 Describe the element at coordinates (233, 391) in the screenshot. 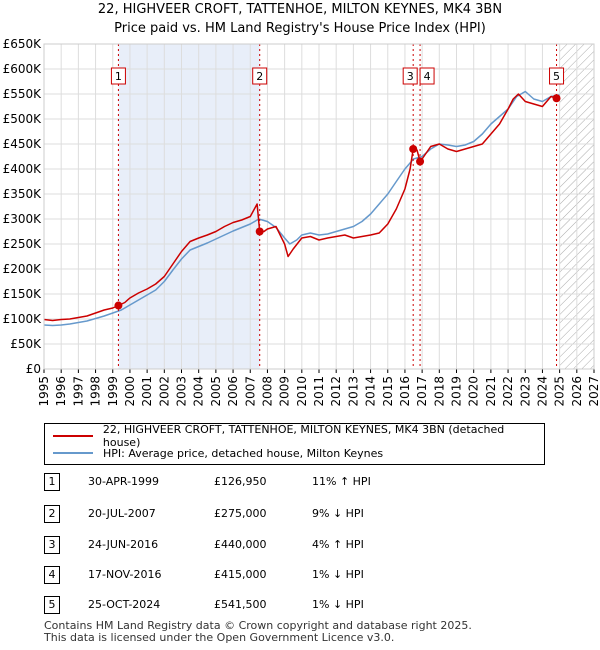

I see `x-tick-label: 2006` at that location.